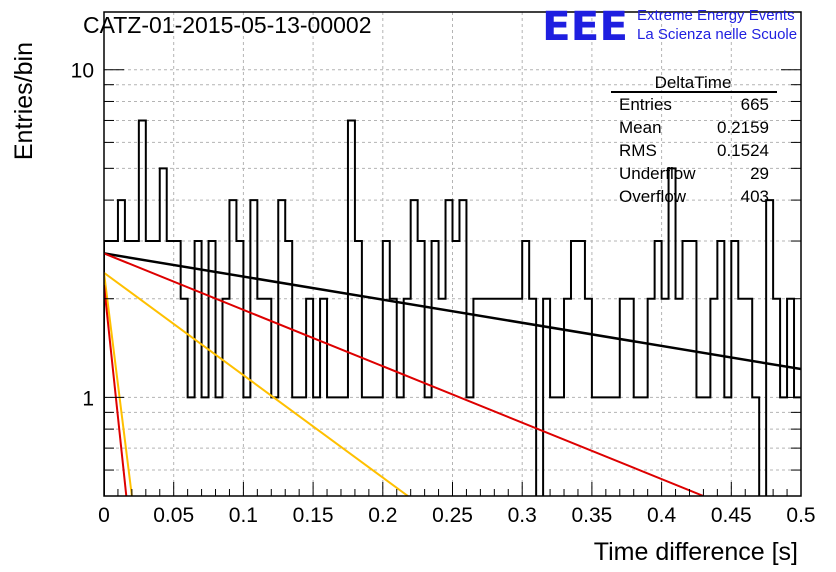 The image size is (836, 572). Describe the element at coordinates (313, 515) in the screenshot. I see `x-tick-label: 0.15` at that location.